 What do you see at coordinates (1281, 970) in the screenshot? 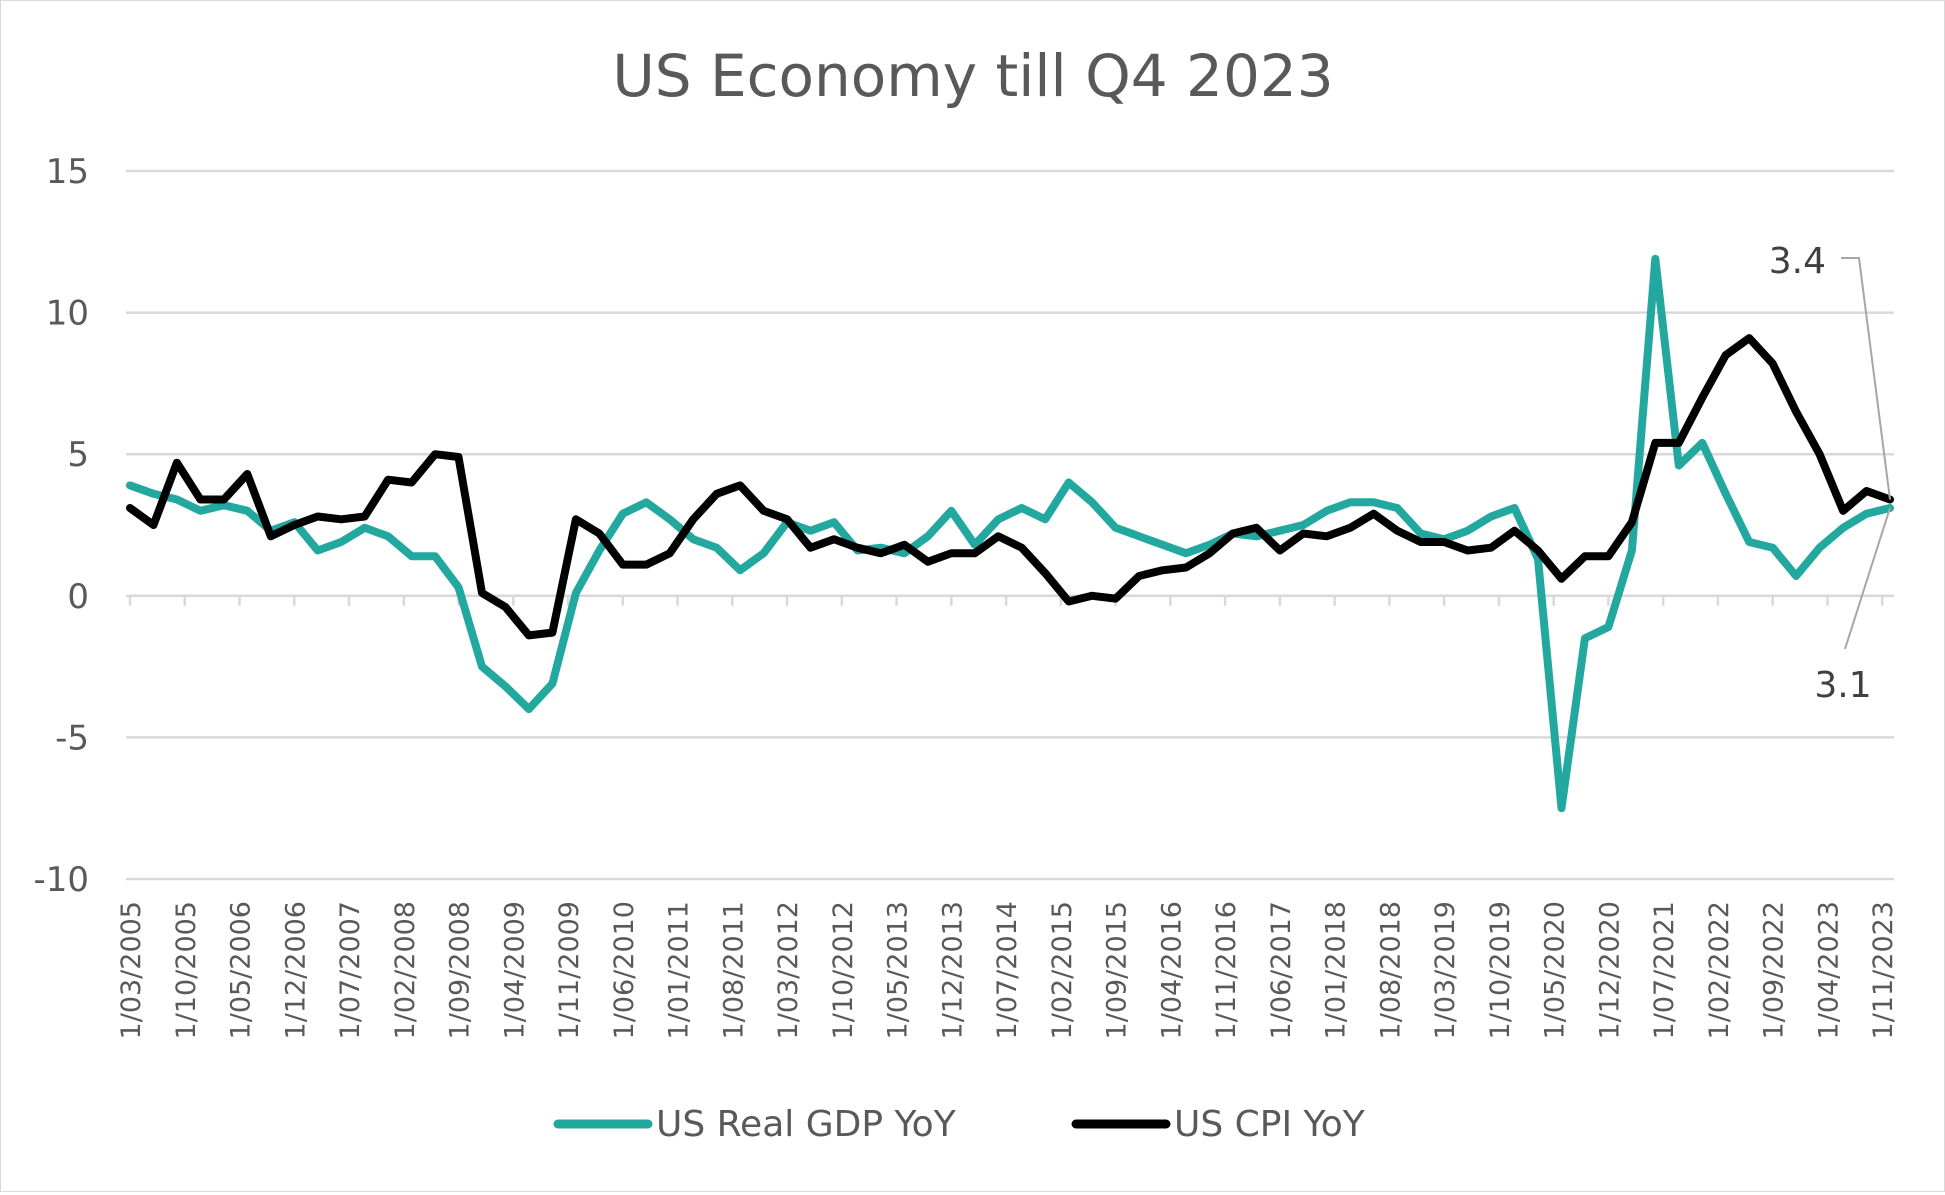
I see `x-tick-label: 1/06/2017` at bounding box center [1281, 970].